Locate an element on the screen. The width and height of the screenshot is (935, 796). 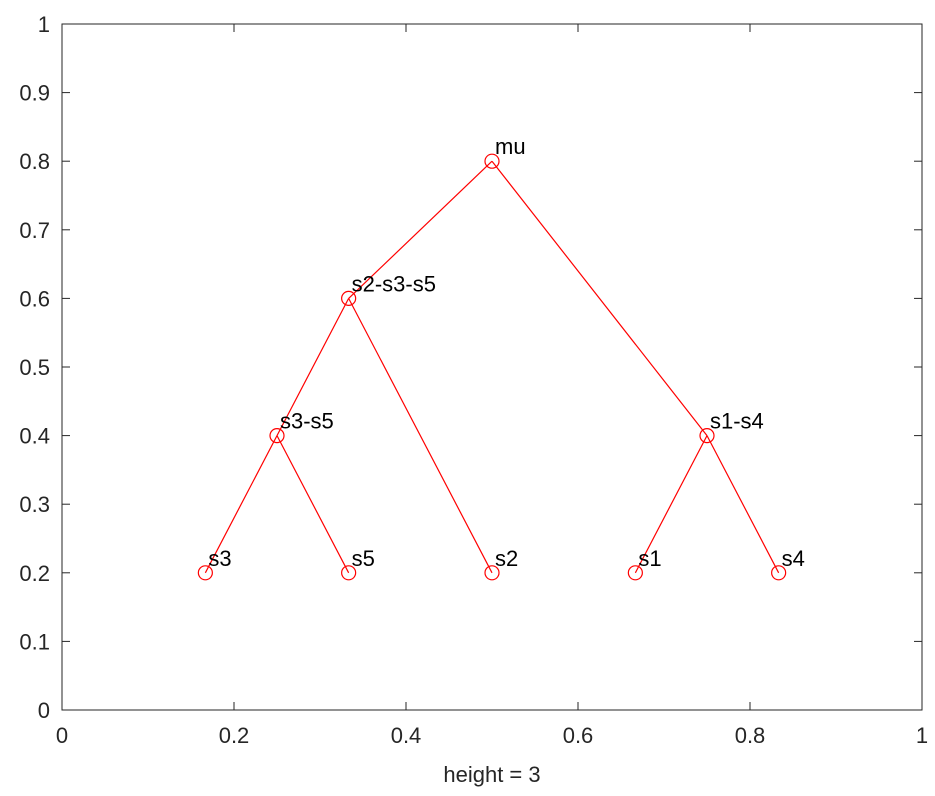
x-tick-label: 0 is located at coordinates (62, 735).